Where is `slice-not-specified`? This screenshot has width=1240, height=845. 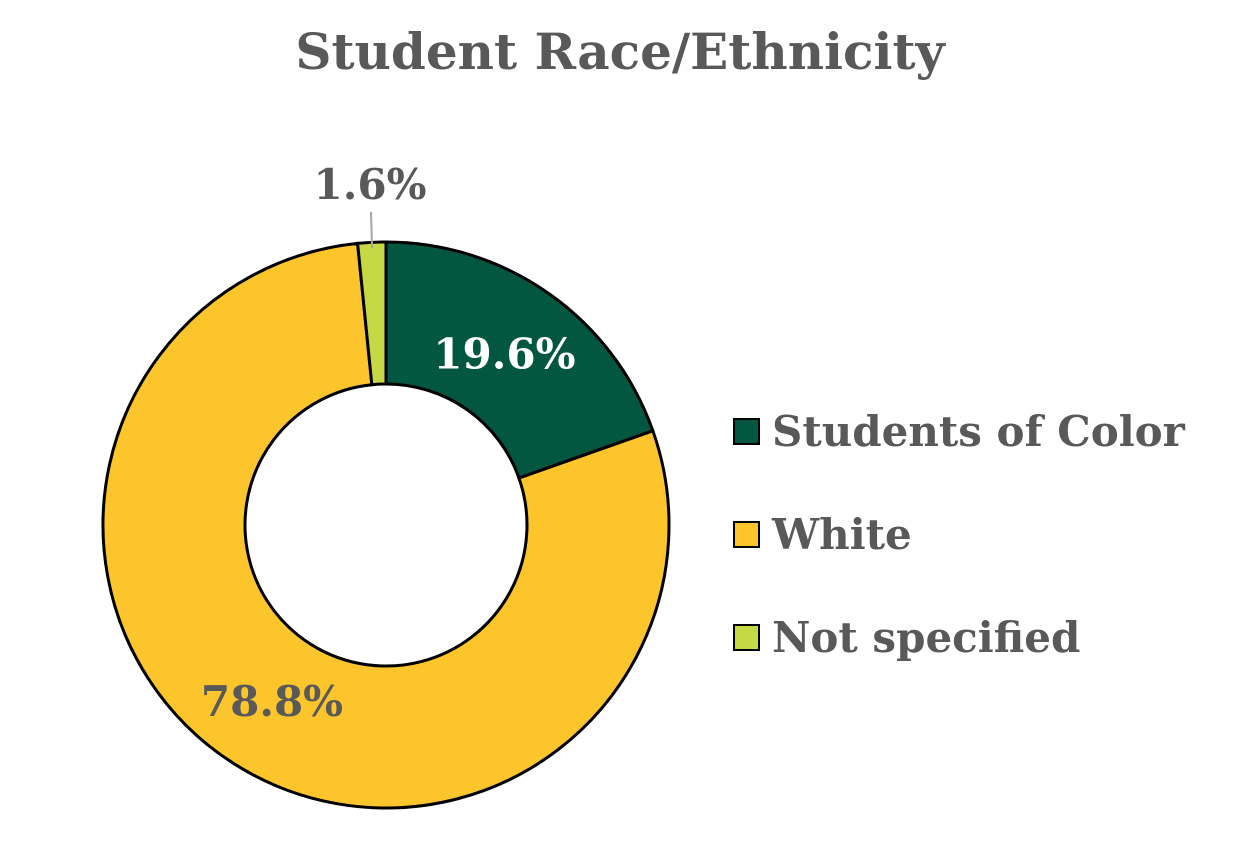
slice-not-specified is located at coordinates (371, 313).